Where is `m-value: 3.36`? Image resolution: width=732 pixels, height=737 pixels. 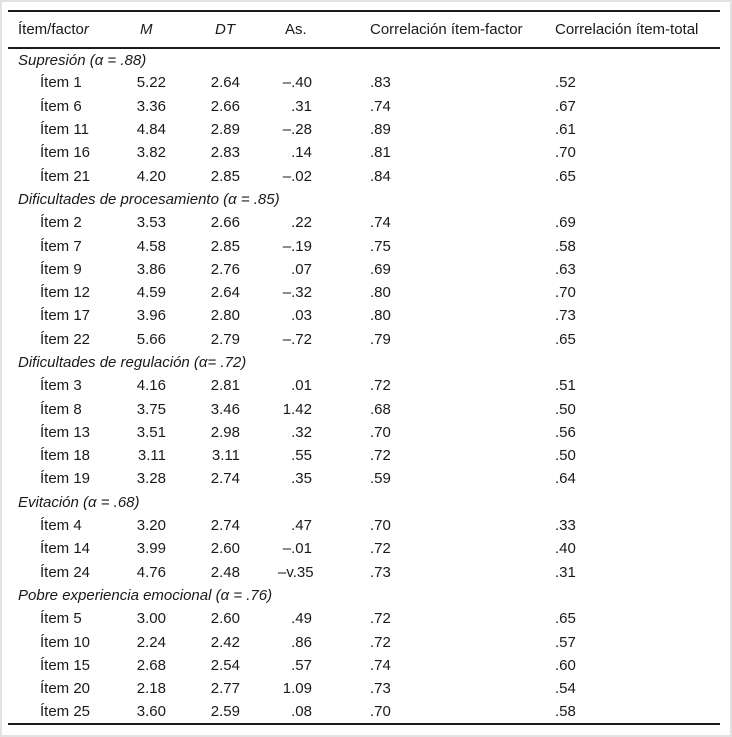
m-value: 3.36 is located at coordinates (151, 106).